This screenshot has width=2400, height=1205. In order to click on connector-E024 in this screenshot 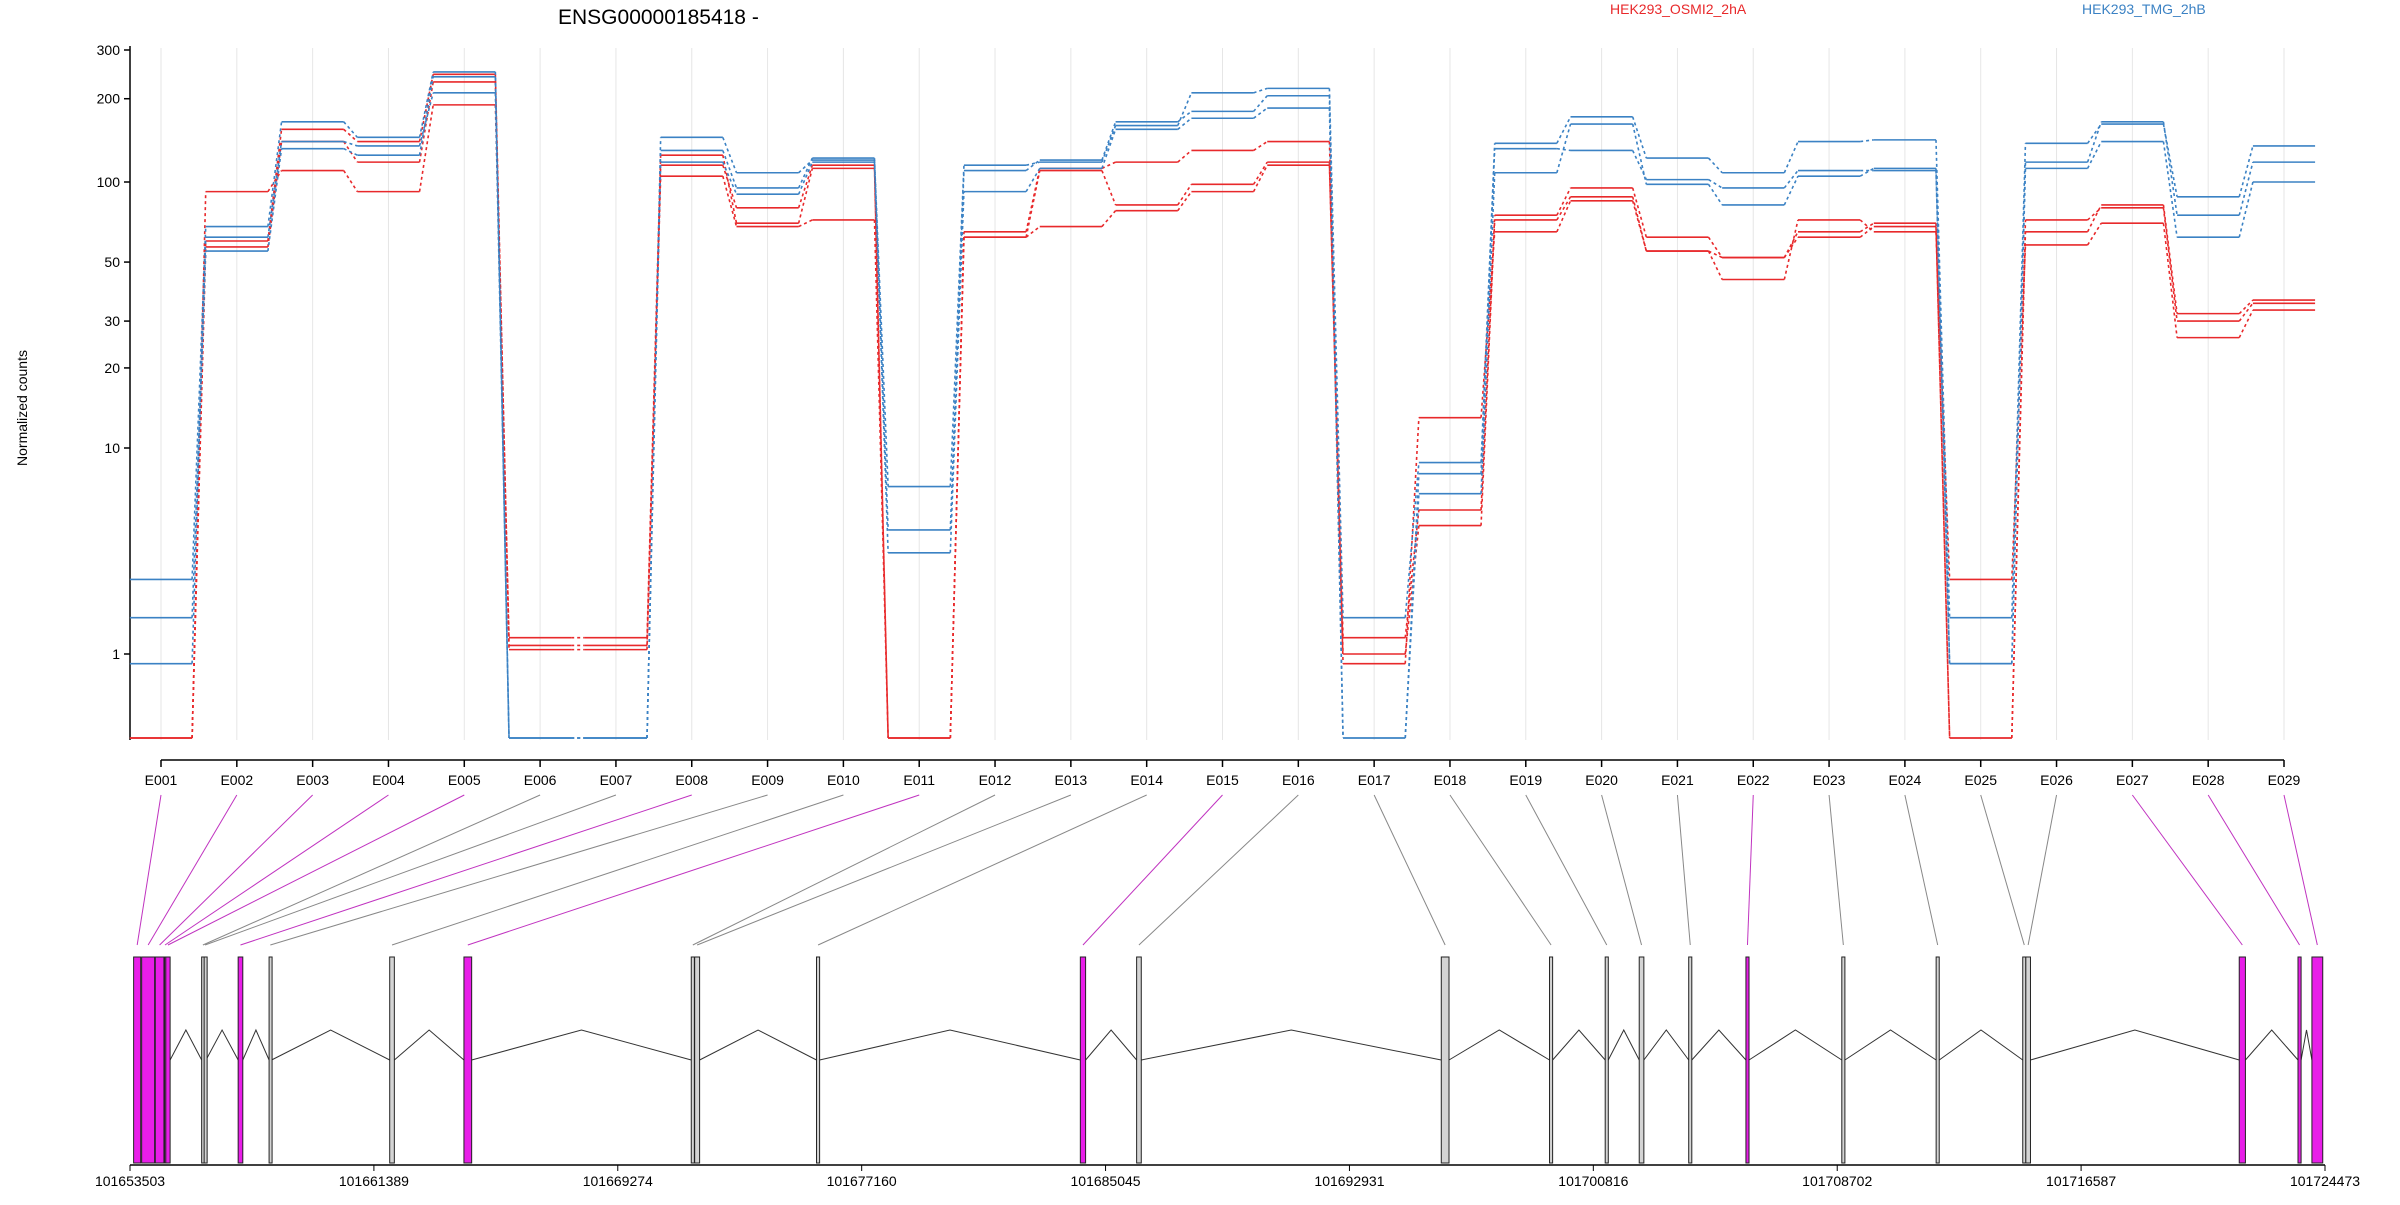, I will do `click(1921, 870)`.